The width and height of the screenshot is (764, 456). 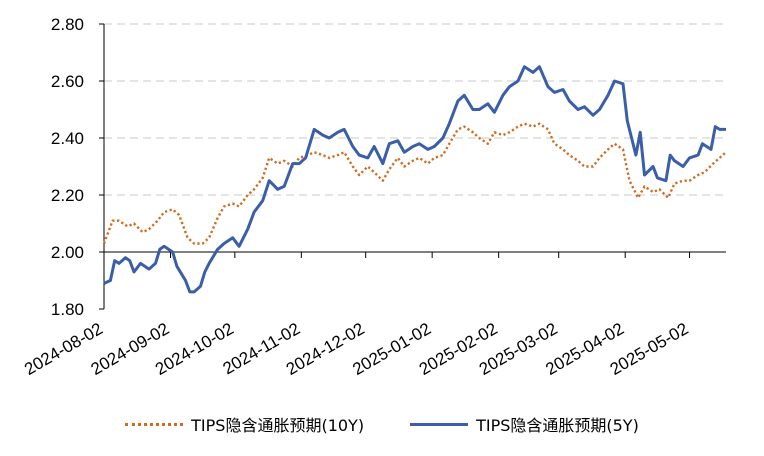 I want to click on legend-label-10y: TIPS隐含通胀预期(10Y), so click(x=278, y=425).